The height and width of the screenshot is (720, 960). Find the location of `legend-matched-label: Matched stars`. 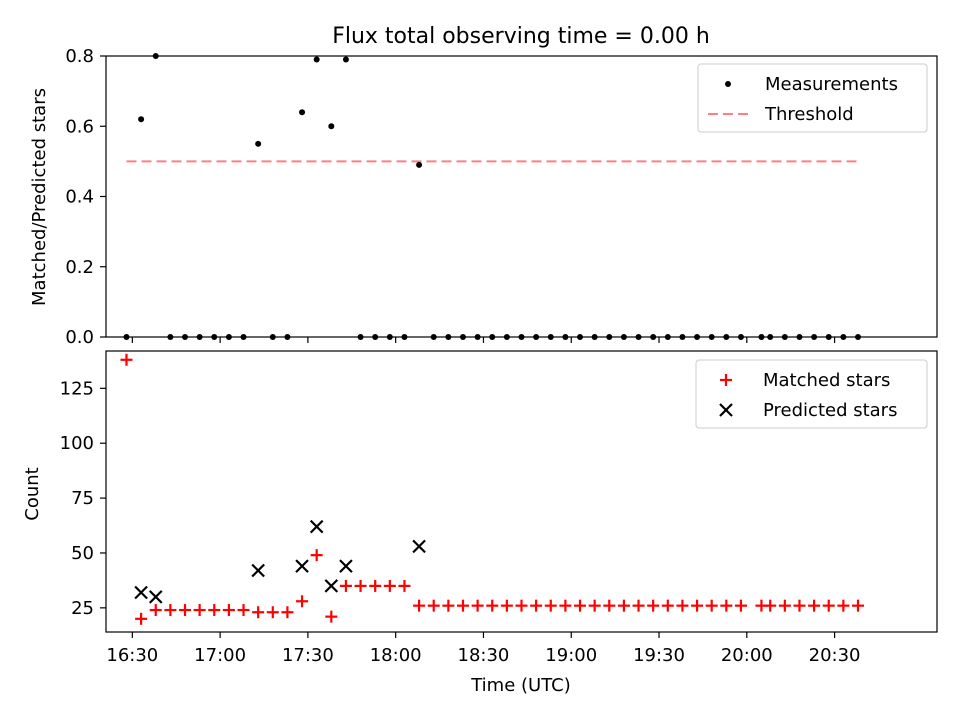

legend-matched-label: Matched stars is located at coordinates (826, 380).